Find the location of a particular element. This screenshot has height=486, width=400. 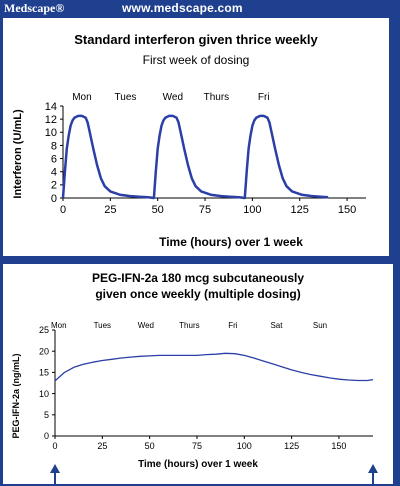

header-banner: Medscape® www.medscape.com is located at coordinates (200, 8).